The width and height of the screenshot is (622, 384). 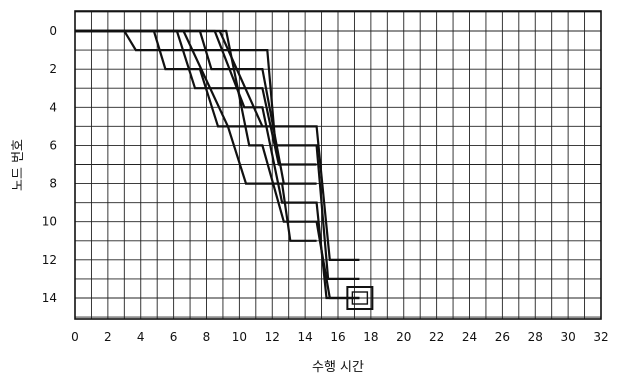 What do you see at coordinates (49, 260) in the screenshot?
I see `y-tick-label: 12` at bounding box center [49, 260].